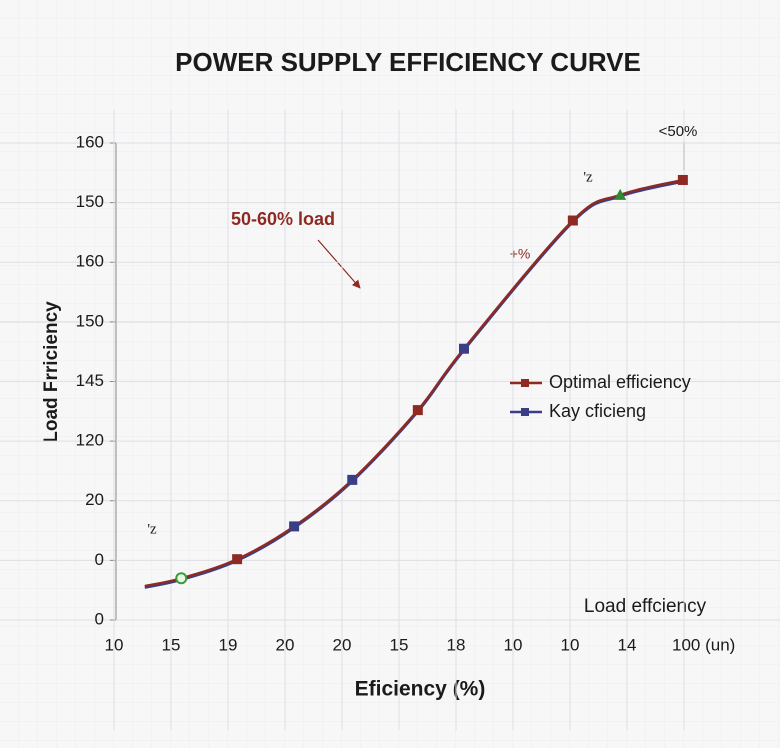  Describe the element at coordinates (51, 372) in the screenshot. I see `y-axis-label: Load Frriciency` at that location.